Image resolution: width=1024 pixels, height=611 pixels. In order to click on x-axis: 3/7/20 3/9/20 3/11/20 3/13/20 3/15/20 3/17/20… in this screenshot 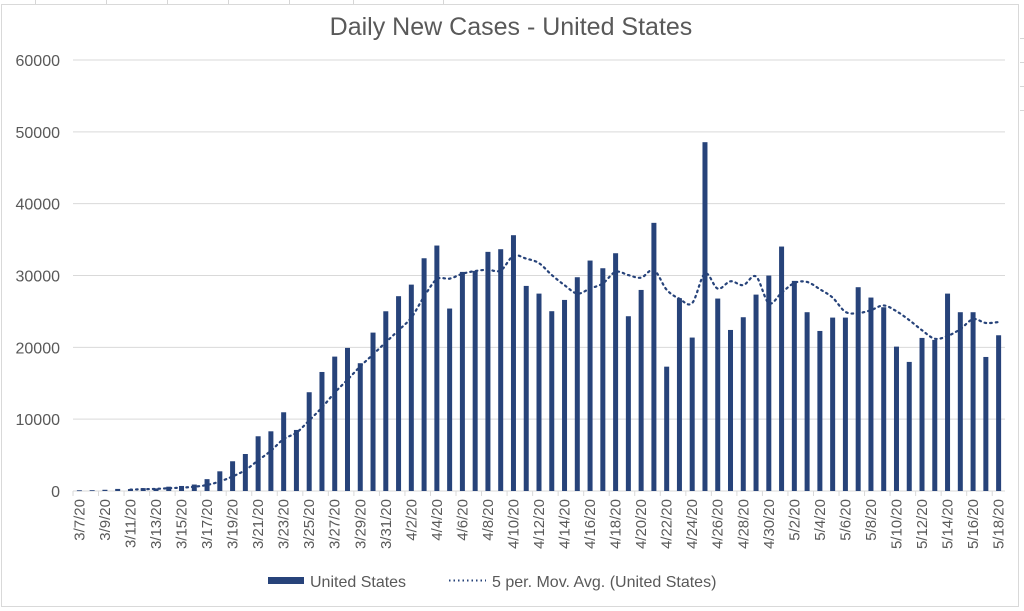, I will do `click(539, 519)`.